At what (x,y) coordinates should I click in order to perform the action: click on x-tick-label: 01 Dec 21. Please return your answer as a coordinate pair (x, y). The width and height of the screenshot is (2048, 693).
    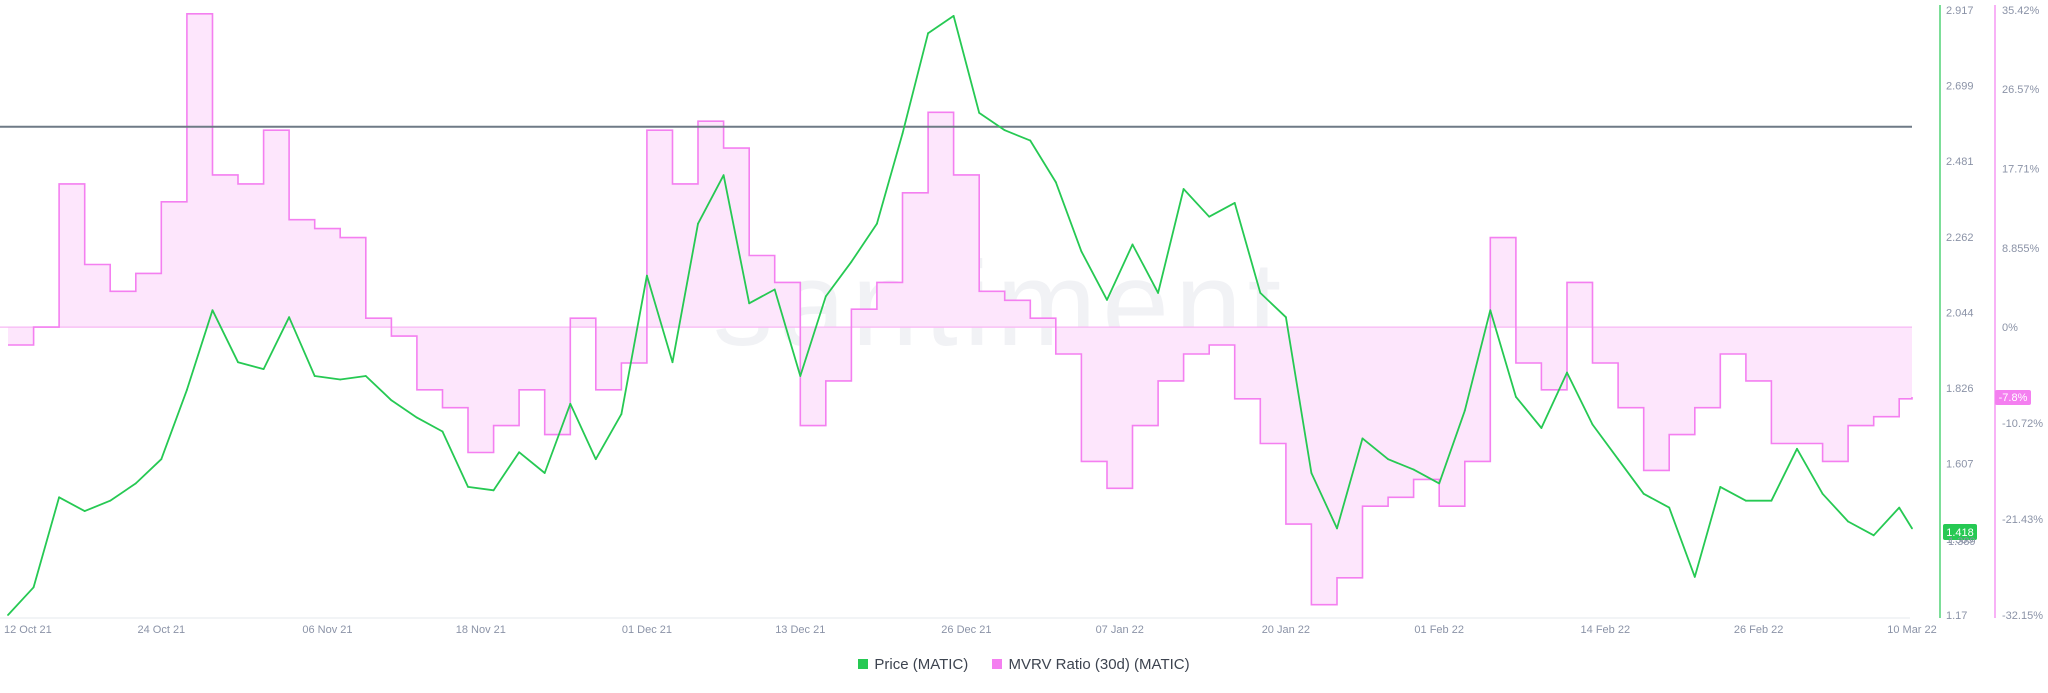
    Looking at the image, I should click on (647, 630).